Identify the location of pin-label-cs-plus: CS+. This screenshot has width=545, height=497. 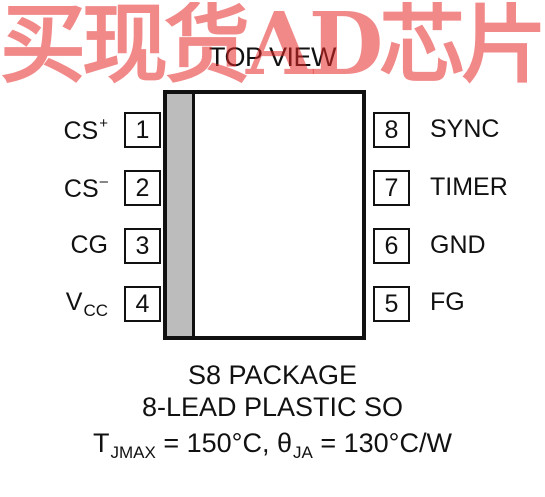
(86, 130).